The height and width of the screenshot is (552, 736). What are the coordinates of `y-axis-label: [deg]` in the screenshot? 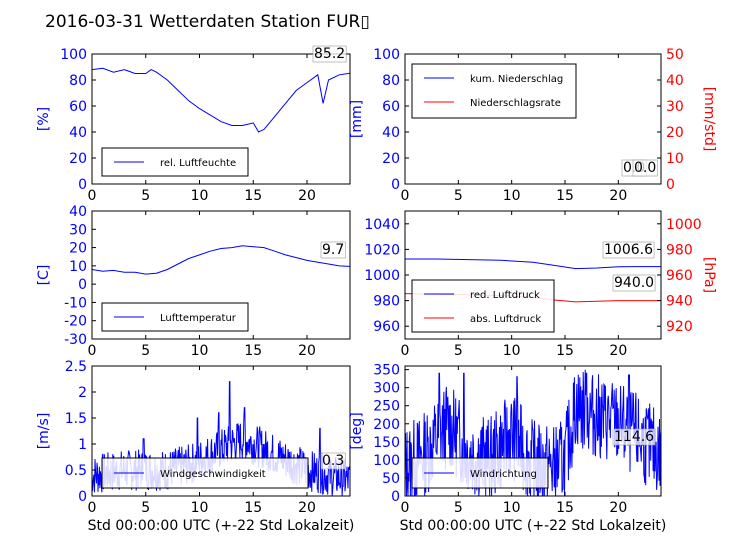 It's located at (357, 430).